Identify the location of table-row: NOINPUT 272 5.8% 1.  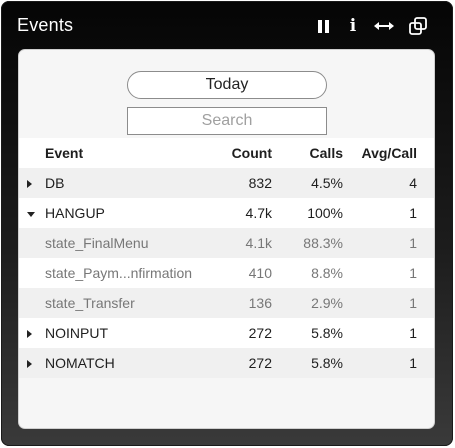
(226, 333).